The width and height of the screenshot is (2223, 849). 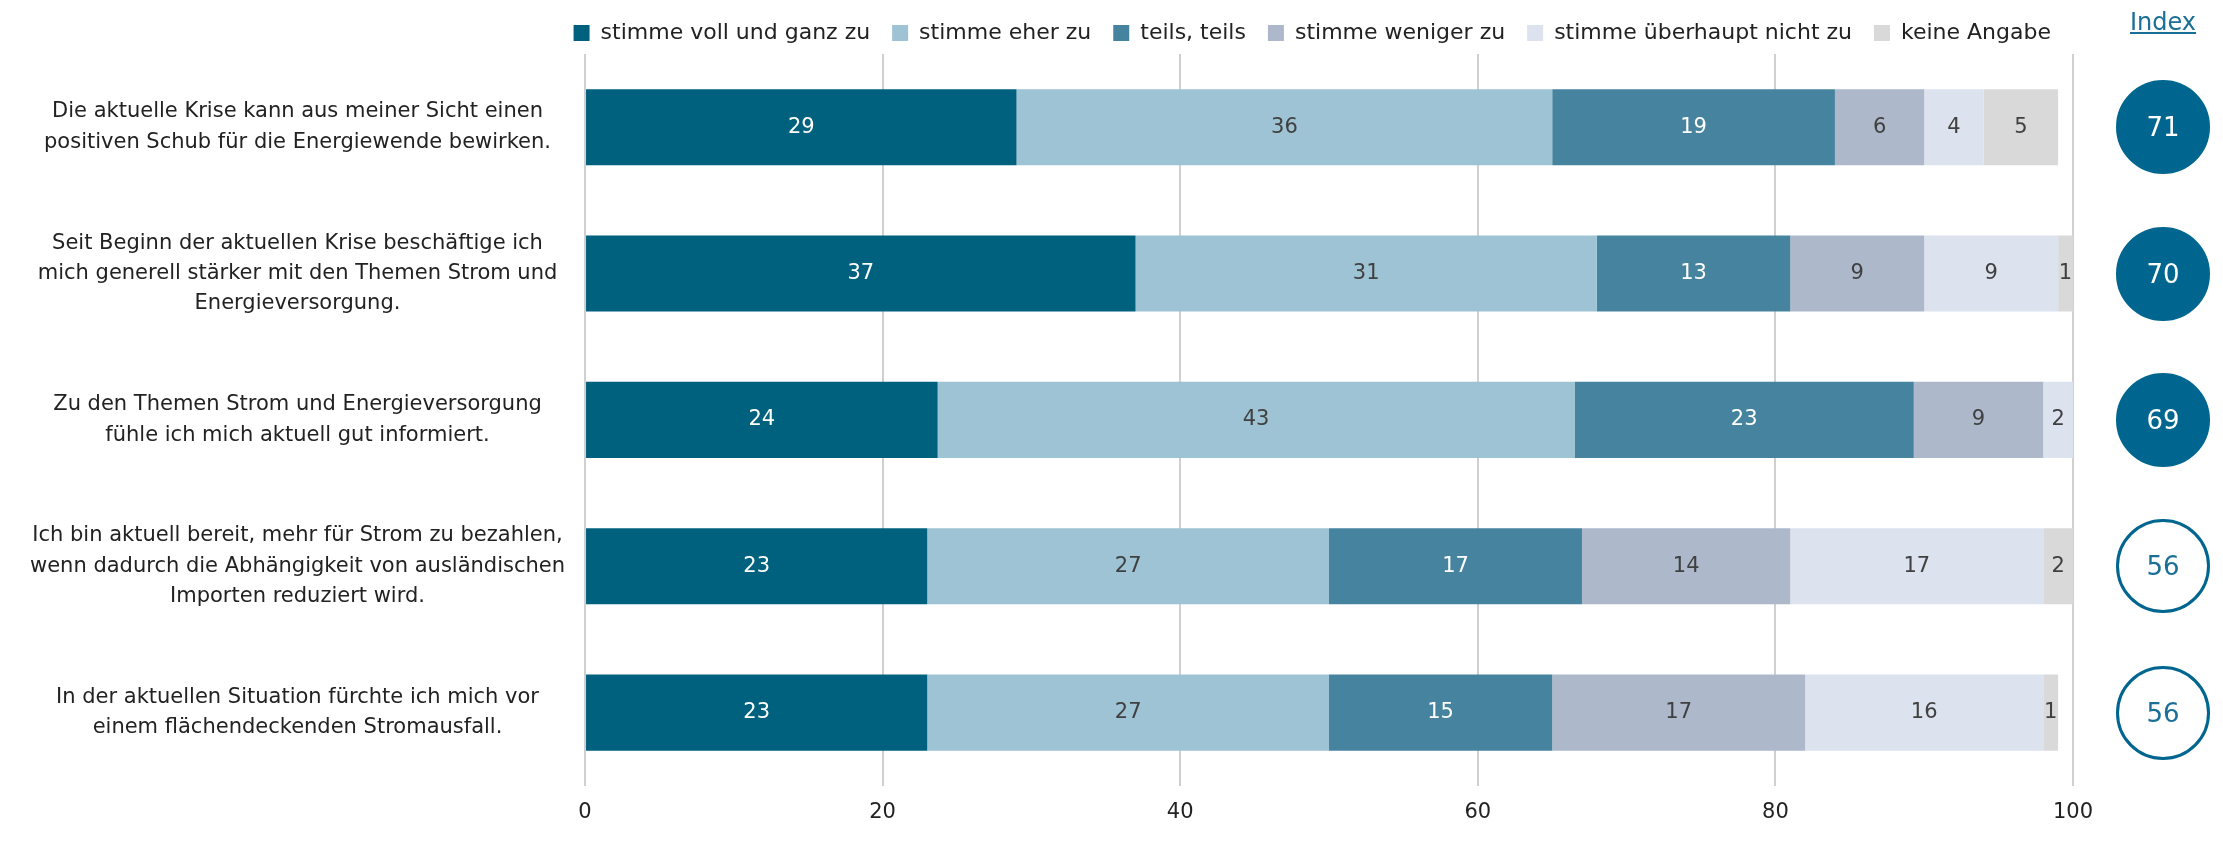 I want to click on data-label: 19, so click(x=1693, y=125).